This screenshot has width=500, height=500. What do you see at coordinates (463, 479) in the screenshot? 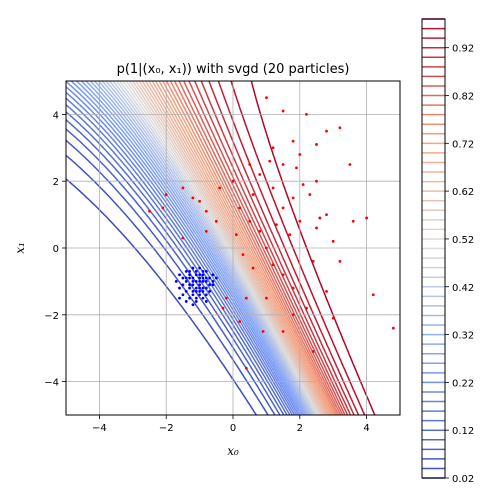
I see `colorbar-tick-label: 0.02` at bounding box center [463, 479].